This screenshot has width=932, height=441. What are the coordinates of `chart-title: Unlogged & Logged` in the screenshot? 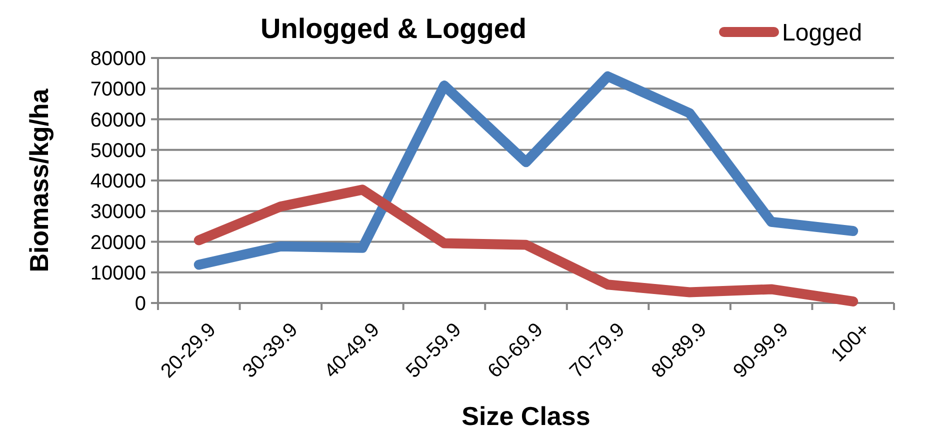 It's located at (393, 28).